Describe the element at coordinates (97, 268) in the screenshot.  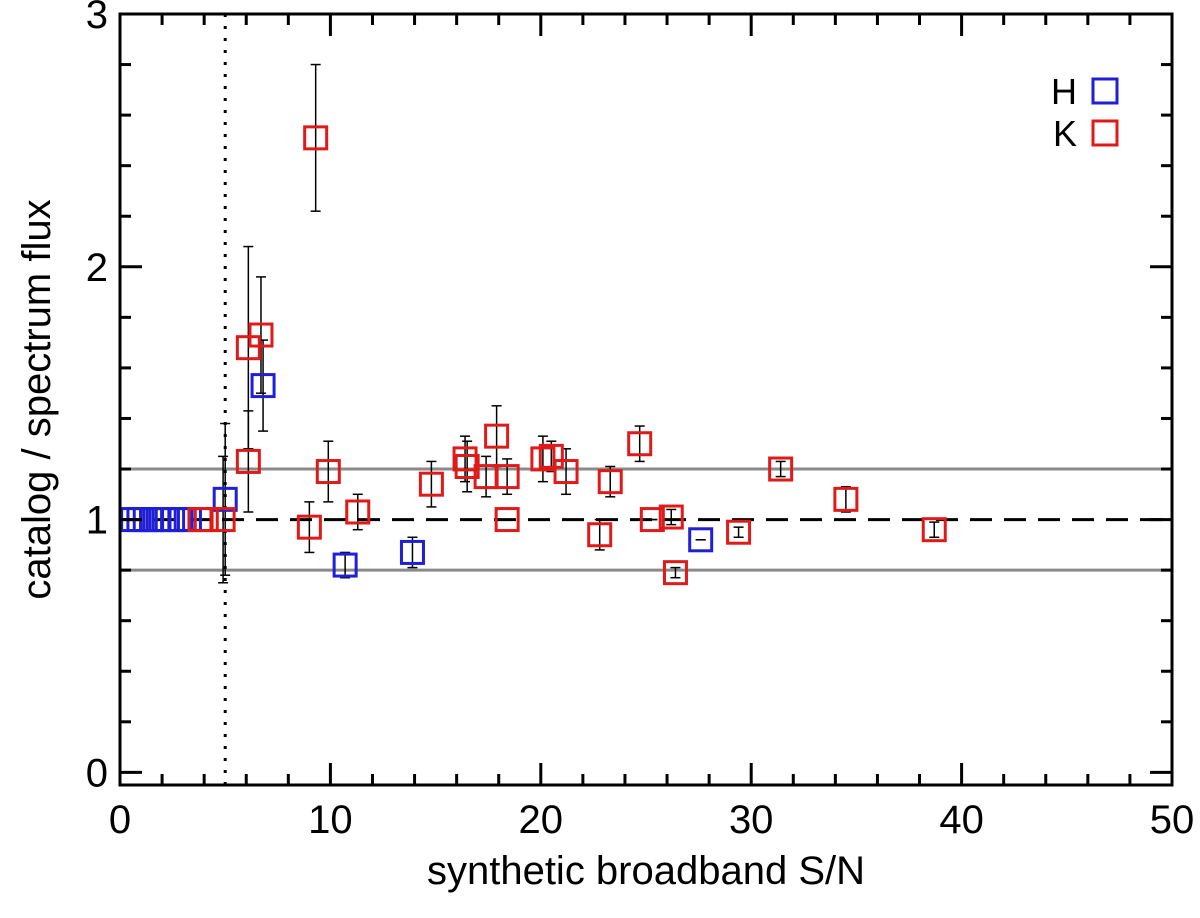
I see `y-tick-label: 2` at that location.